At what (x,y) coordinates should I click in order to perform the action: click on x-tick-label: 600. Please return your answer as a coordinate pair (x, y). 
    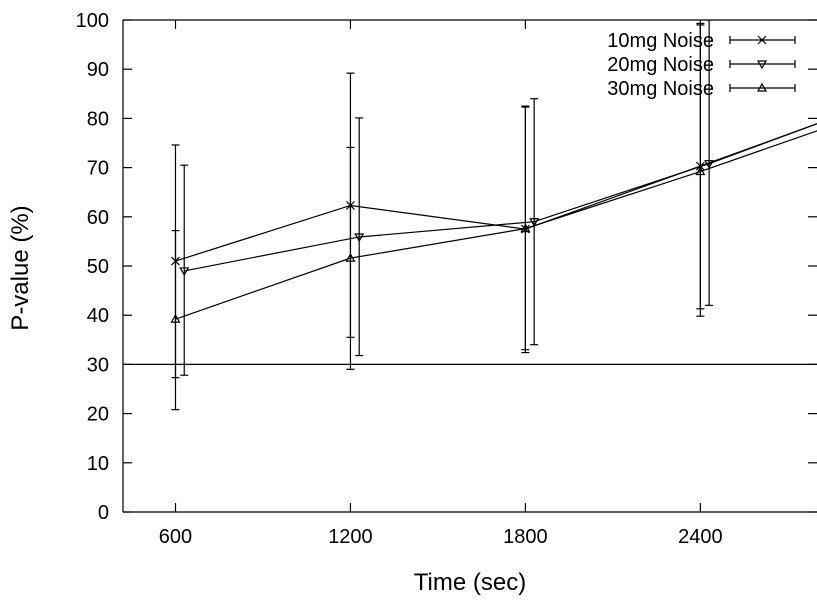
    Looking at the image, I should click on (175, 537).